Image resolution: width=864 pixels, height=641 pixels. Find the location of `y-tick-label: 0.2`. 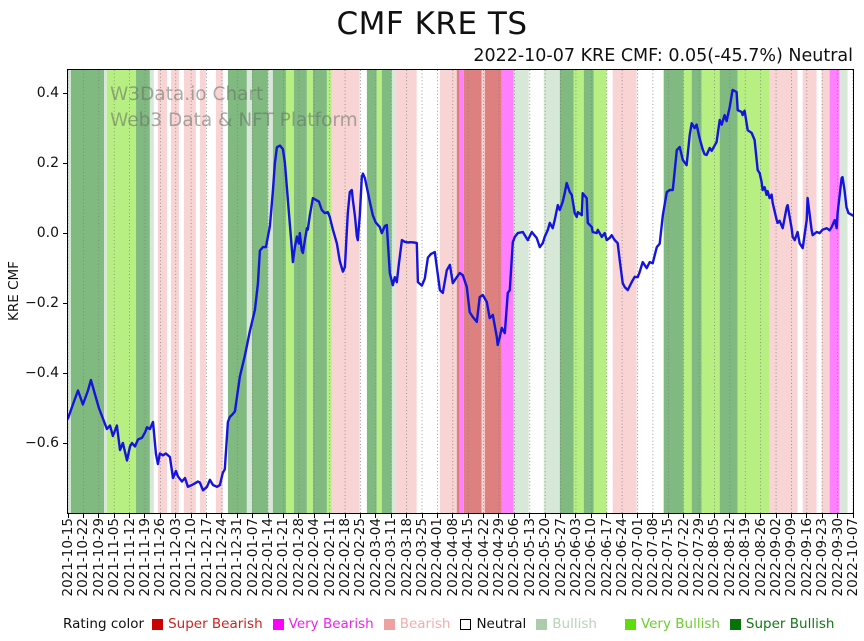

y-tick-label: 0.2 is located at coordinates (47, 163).